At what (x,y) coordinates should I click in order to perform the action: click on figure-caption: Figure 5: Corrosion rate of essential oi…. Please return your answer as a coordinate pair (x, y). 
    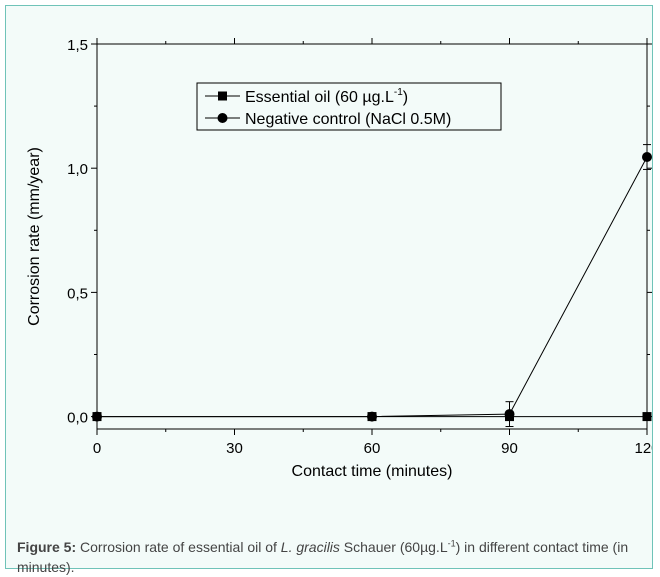
    Looking at the image, I should click on (332, 557).